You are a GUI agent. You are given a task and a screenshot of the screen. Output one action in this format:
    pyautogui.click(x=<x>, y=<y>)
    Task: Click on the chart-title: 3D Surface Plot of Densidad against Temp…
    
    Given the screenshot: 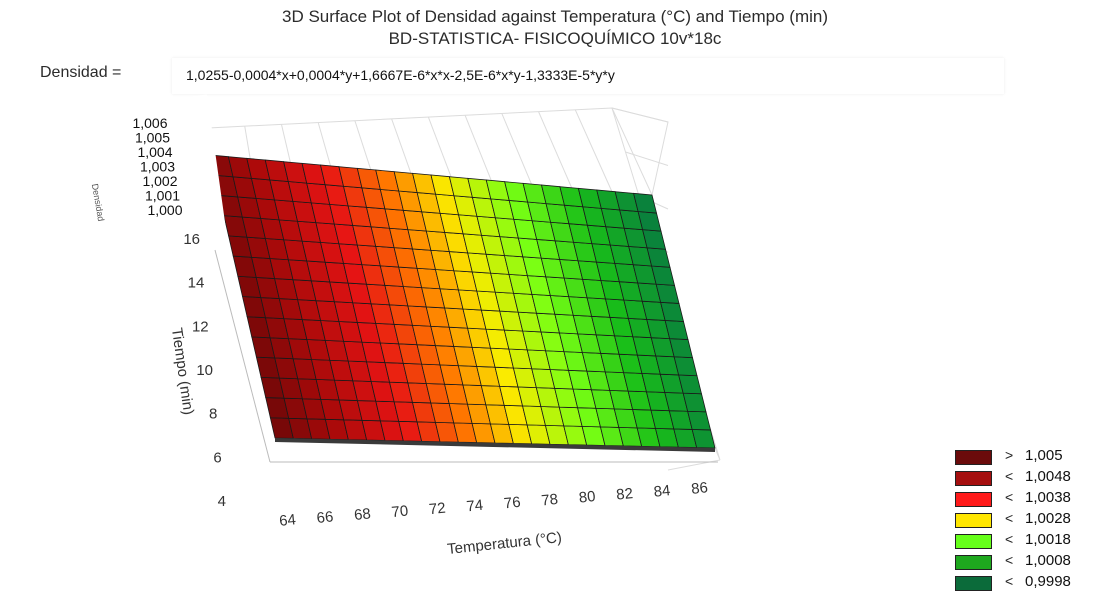 What is the action you would take?
    pyautogui.click(x=555, y=16)
    